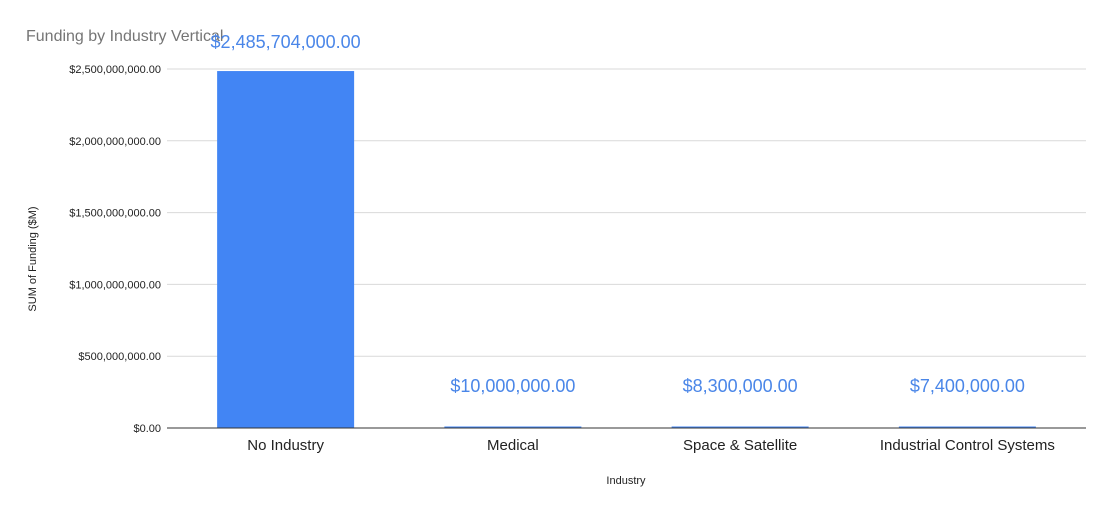  What do you see at coordinates (115, 142) in the screenshot?
I see `y-tick-label: $2,000,000,000.00` at bounding box center [115, 142].